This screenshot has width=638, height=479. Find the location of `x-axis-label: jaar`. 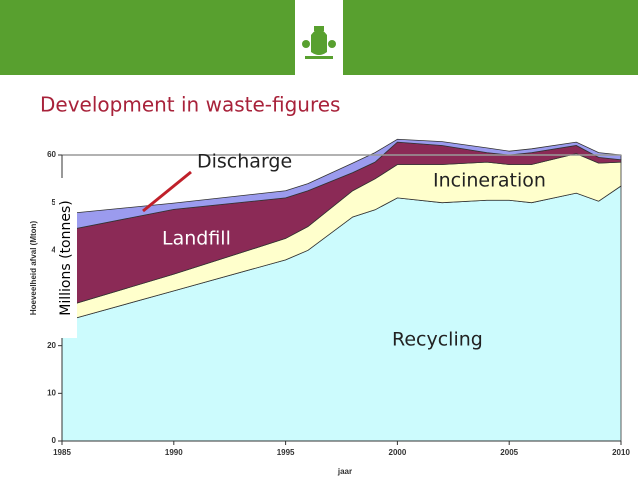

x-axis-label: jaar is located at coordinates (344, 471).